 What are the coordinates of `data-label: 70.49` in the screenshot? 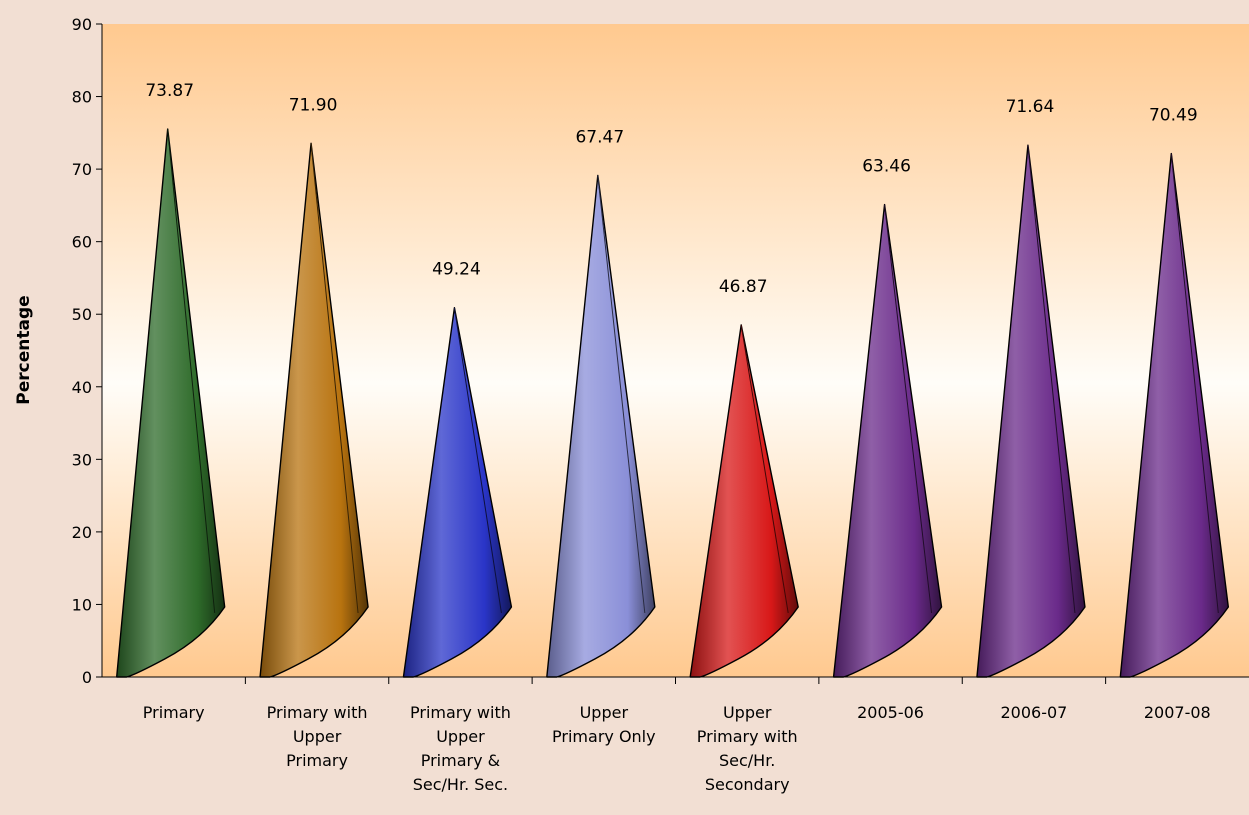 It's located at (1173, 116).